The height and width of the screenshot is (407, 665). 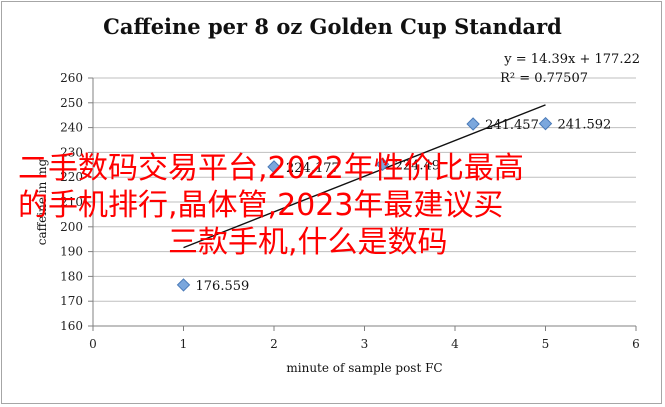 I want to click on x-tick-label-3: 3, so click(x=365, y=344).